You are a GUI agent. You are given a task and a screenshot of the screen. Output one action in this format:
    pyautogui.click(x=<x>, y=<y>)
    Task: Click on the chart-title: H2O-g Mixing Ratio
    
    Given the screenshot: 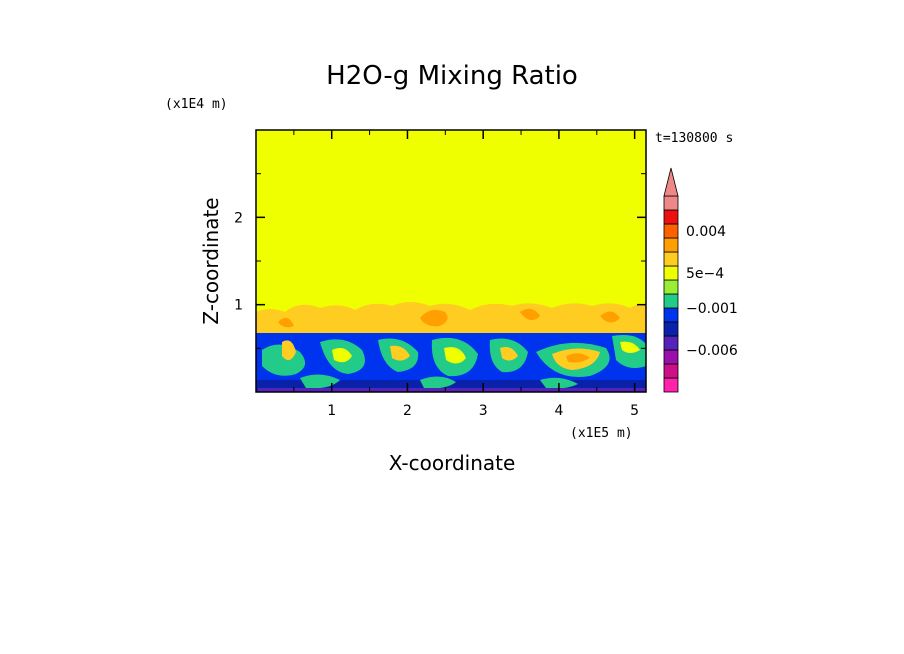 What is the action you would take?
    pyautogui.click(x=452, y=76)
    